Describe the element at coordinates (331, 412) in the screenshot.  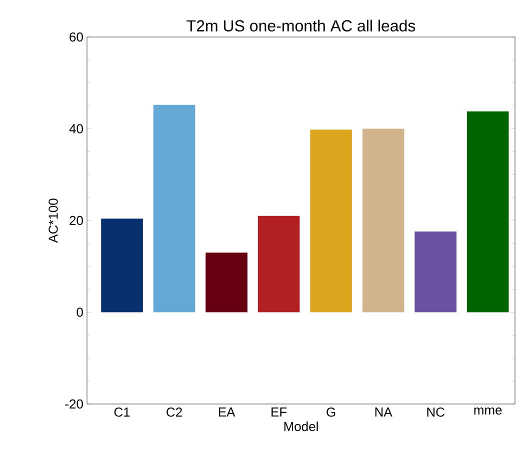
I see `x-tick-label: G` at that location.